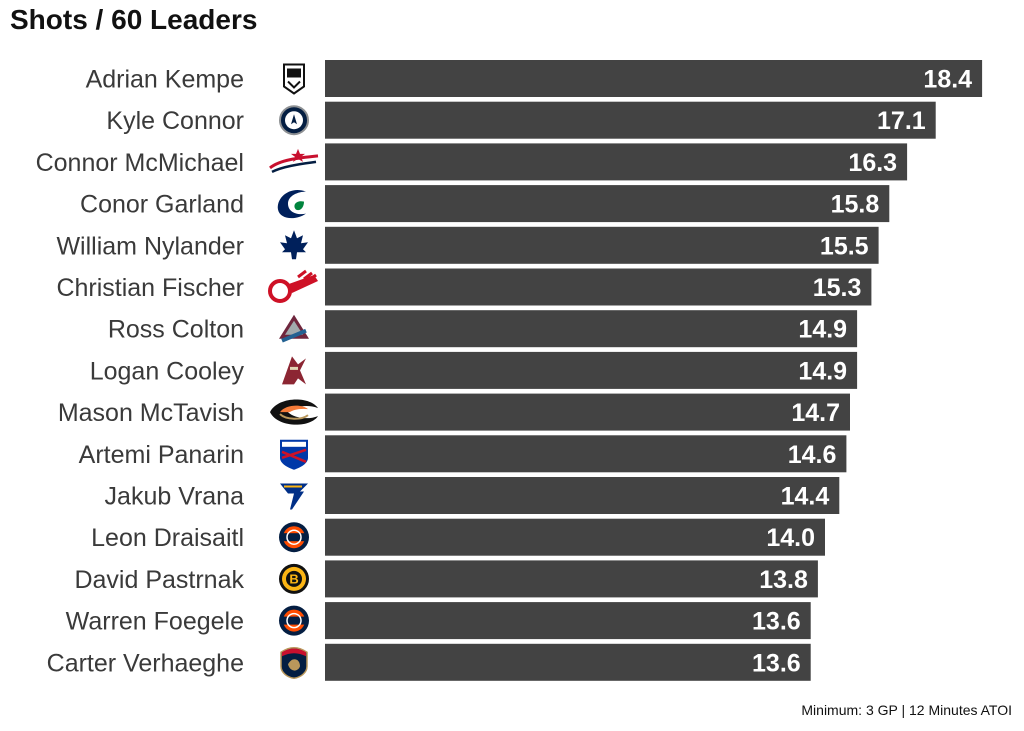 The image size is (1024, 731). What do you see at coordinates (844, 246) in the screenshot?
I see `value-label: 15.5` at bounding box center [844, 246].